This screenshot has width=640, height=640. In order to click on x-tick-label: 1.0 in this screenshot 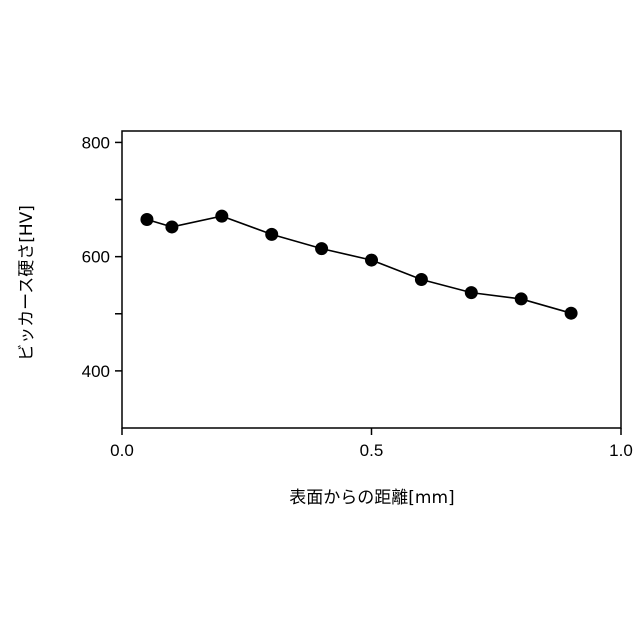, I will do `click(621, 450)`.